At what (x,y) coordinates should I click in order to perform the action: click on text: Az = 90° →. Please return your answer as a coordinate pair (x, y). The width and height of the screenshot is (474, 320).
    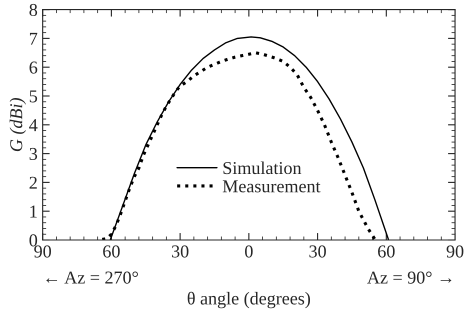
    Looking at the image, I should click on (409, 278).